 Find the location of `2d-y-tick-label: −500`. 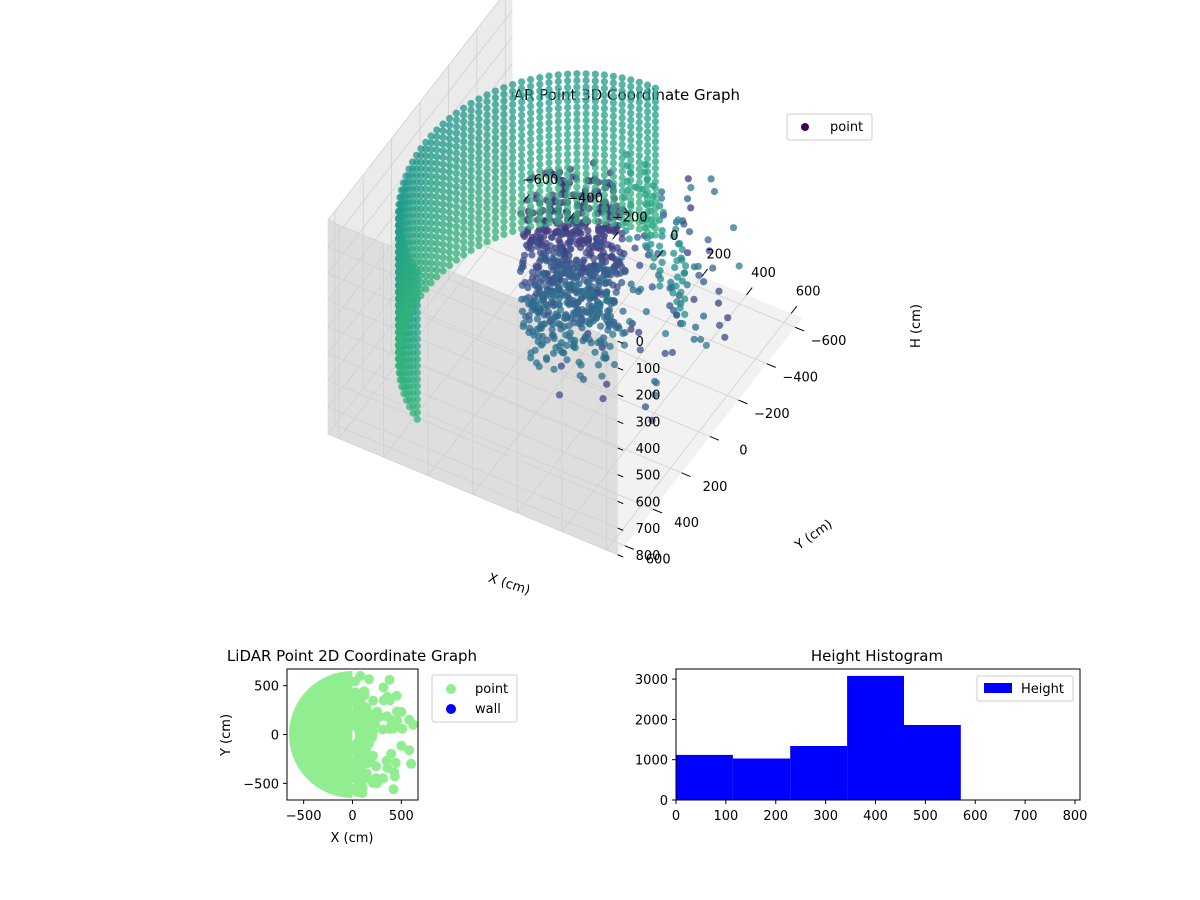

2d-y-tick-label: −500 is located at coordinates (261, 784).